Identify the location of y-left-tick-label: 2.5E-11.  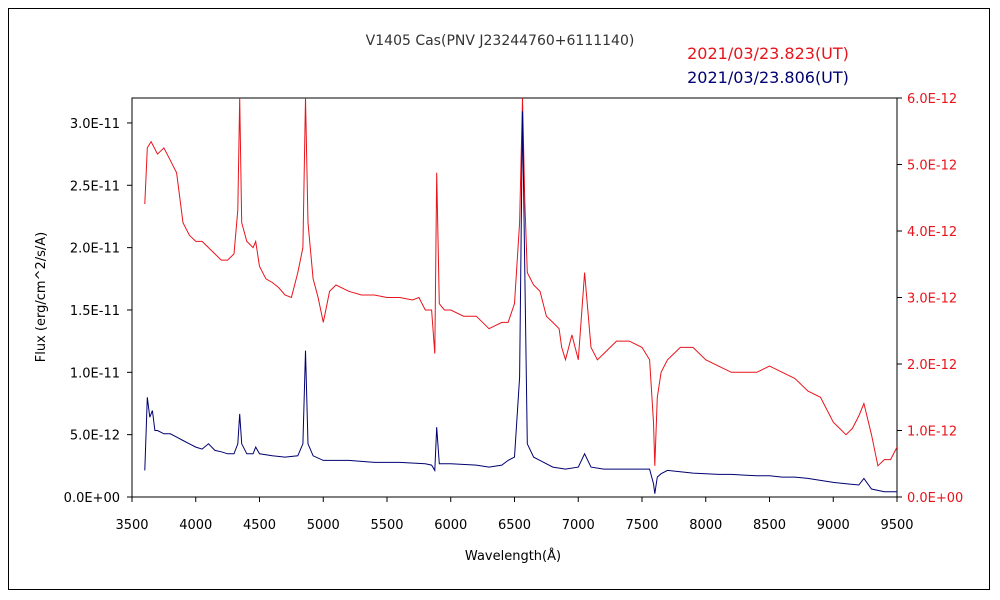
(95, 186).